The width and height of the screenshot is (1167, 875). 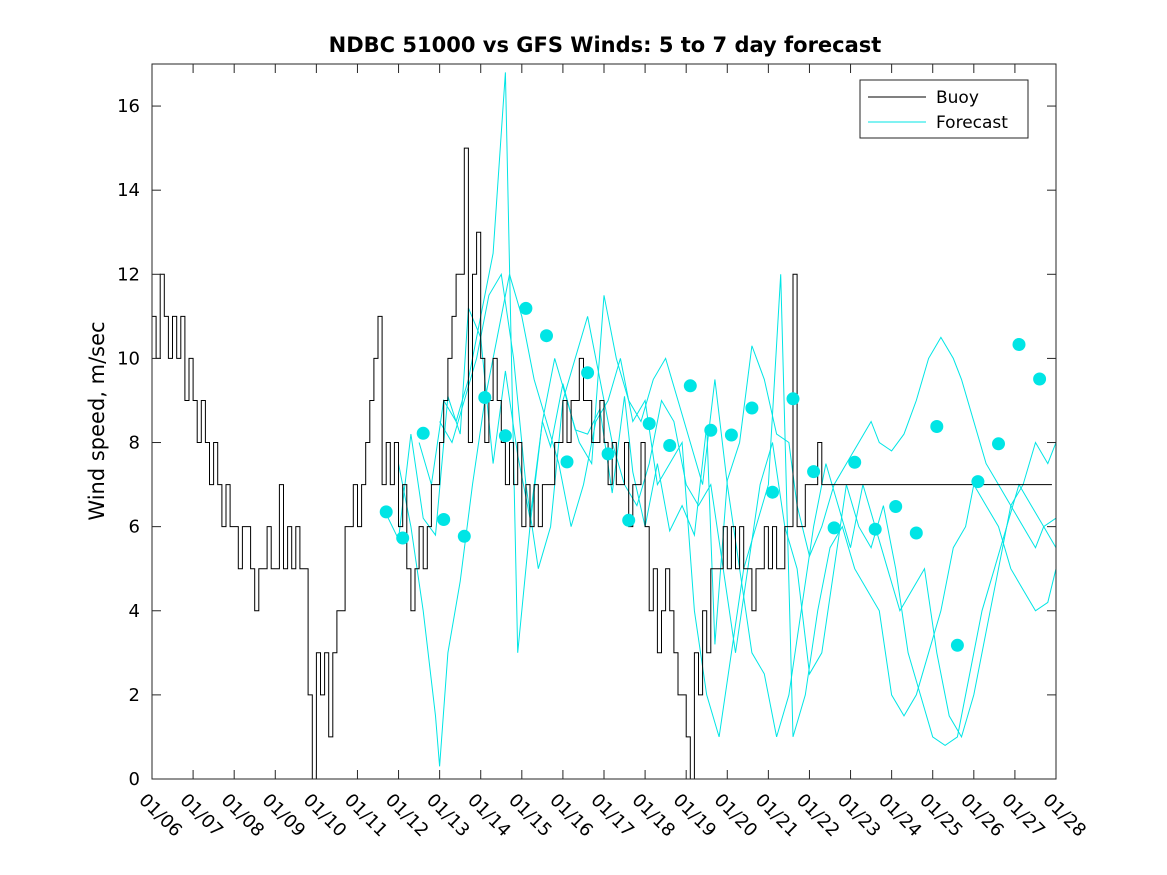 I want to click on legend: Buoy Forecast, so click(x=944, y=109).